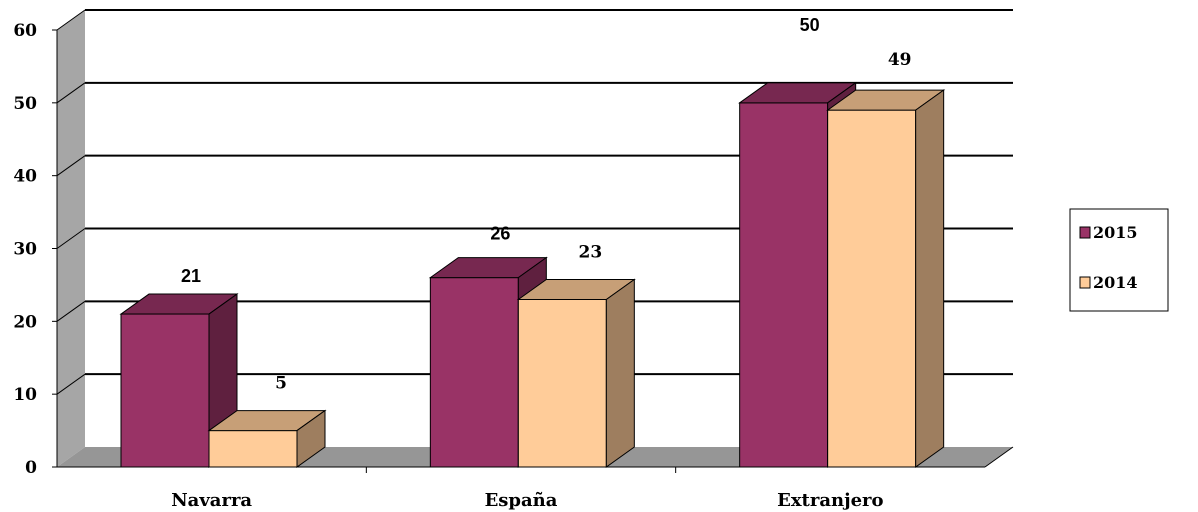 The width and height of the screenshot is (1198, 512). What do you see at coordinates (930, 278) in the screenshot?
I see `bar-side-Extranjero-2014` at bounding box center [930, 278].